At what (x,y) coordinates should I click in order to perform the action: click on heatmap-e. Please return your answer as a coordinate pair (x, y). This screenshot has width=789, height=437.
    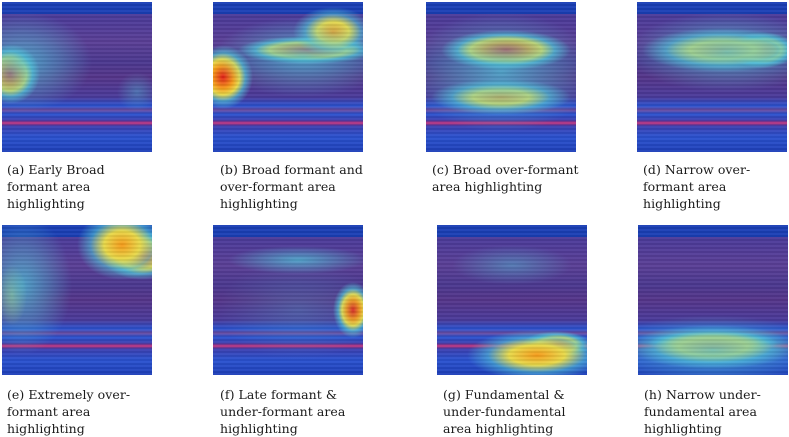
    Looking at the image, I should click on (77, 300).